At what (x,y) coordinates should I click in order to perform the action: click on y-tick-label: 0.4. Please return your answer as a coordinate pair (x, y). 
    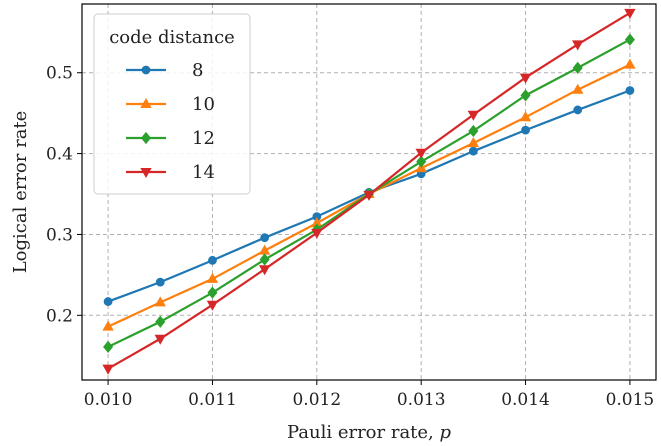
    Looking at the image, I should click on (59, 155).